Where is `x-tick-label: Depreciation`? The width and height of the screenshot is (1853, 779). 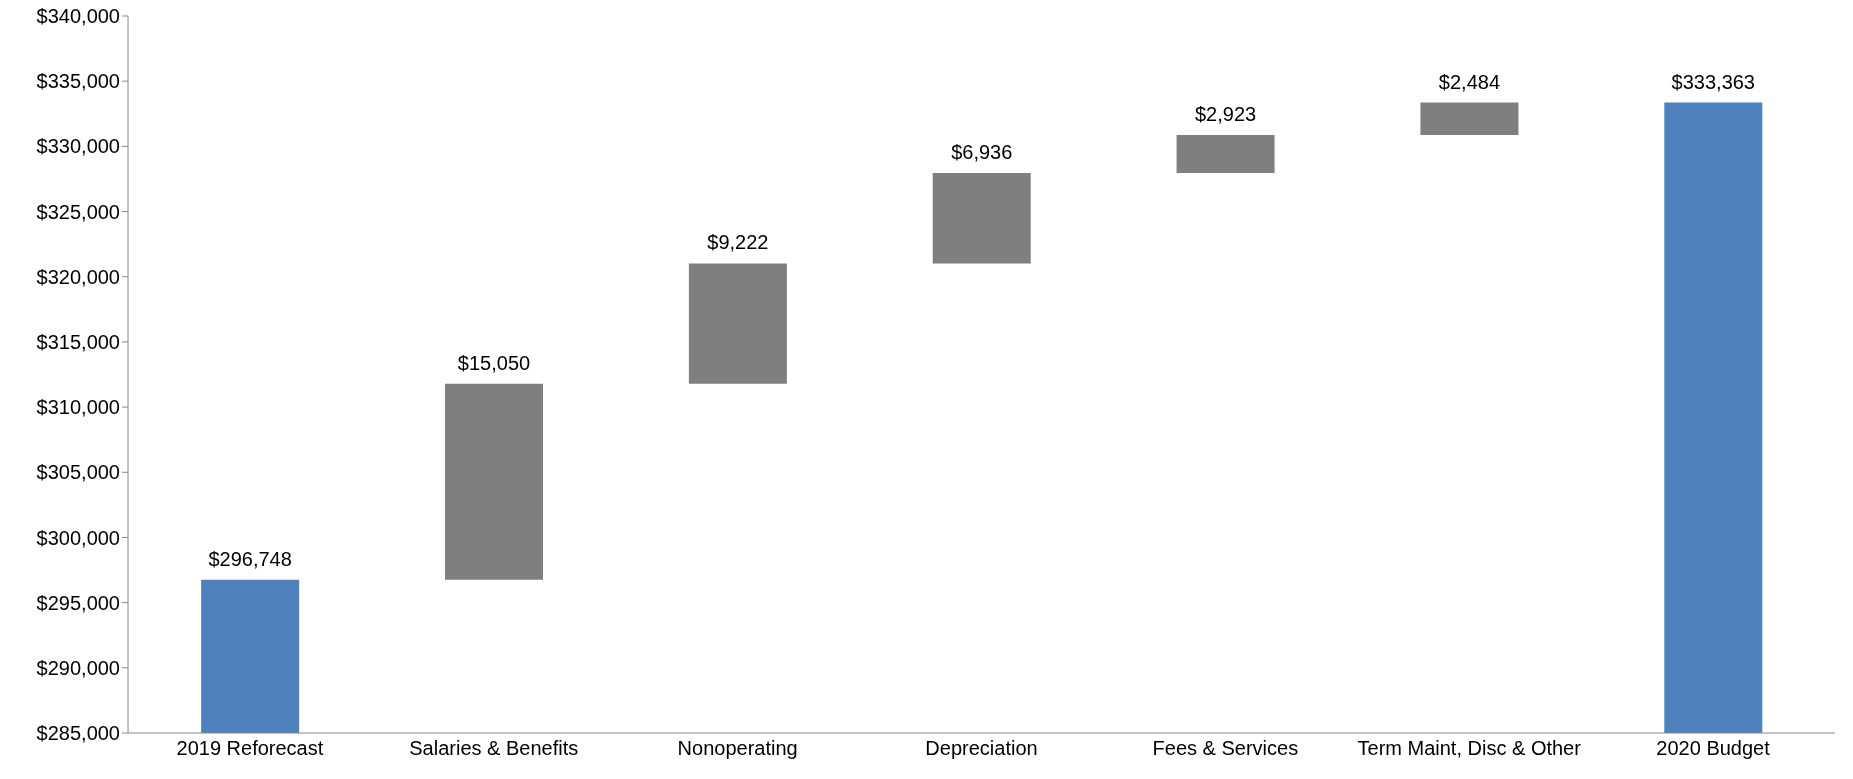
x-tick-label: Depreciation is located at coordinates (981, 748).